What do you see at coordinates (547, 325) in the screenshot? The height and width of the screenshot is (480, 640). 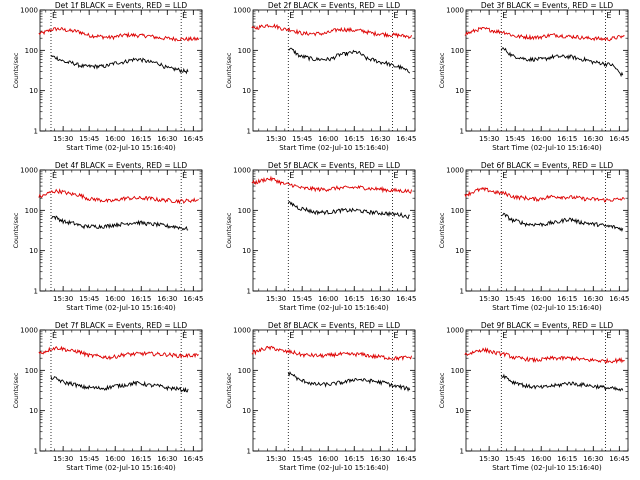 I see `panel-title: Det 9f BLACK = Events, RED = LLD` at bounding box center [547, 325].